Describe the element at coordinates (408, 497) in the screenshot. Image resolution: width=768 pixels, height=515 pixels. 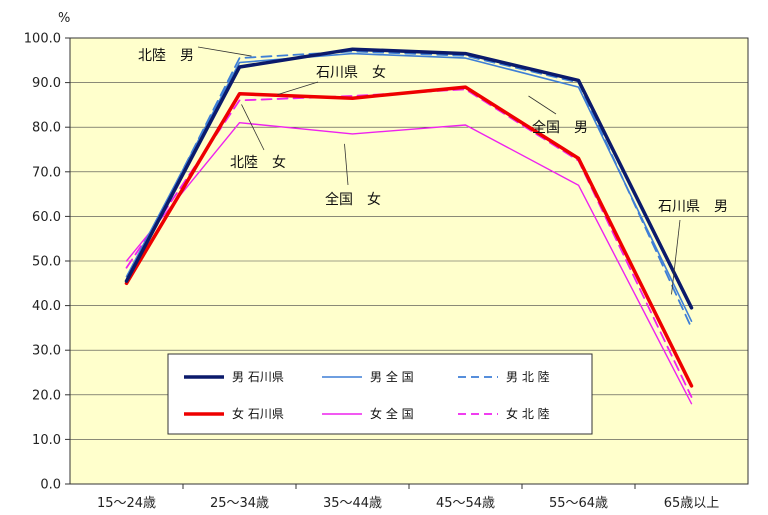
I see `x-axis: 15～24歳 25～34歳 35～44歳 45～54歳 55～64歳 65歳以上` at that location.